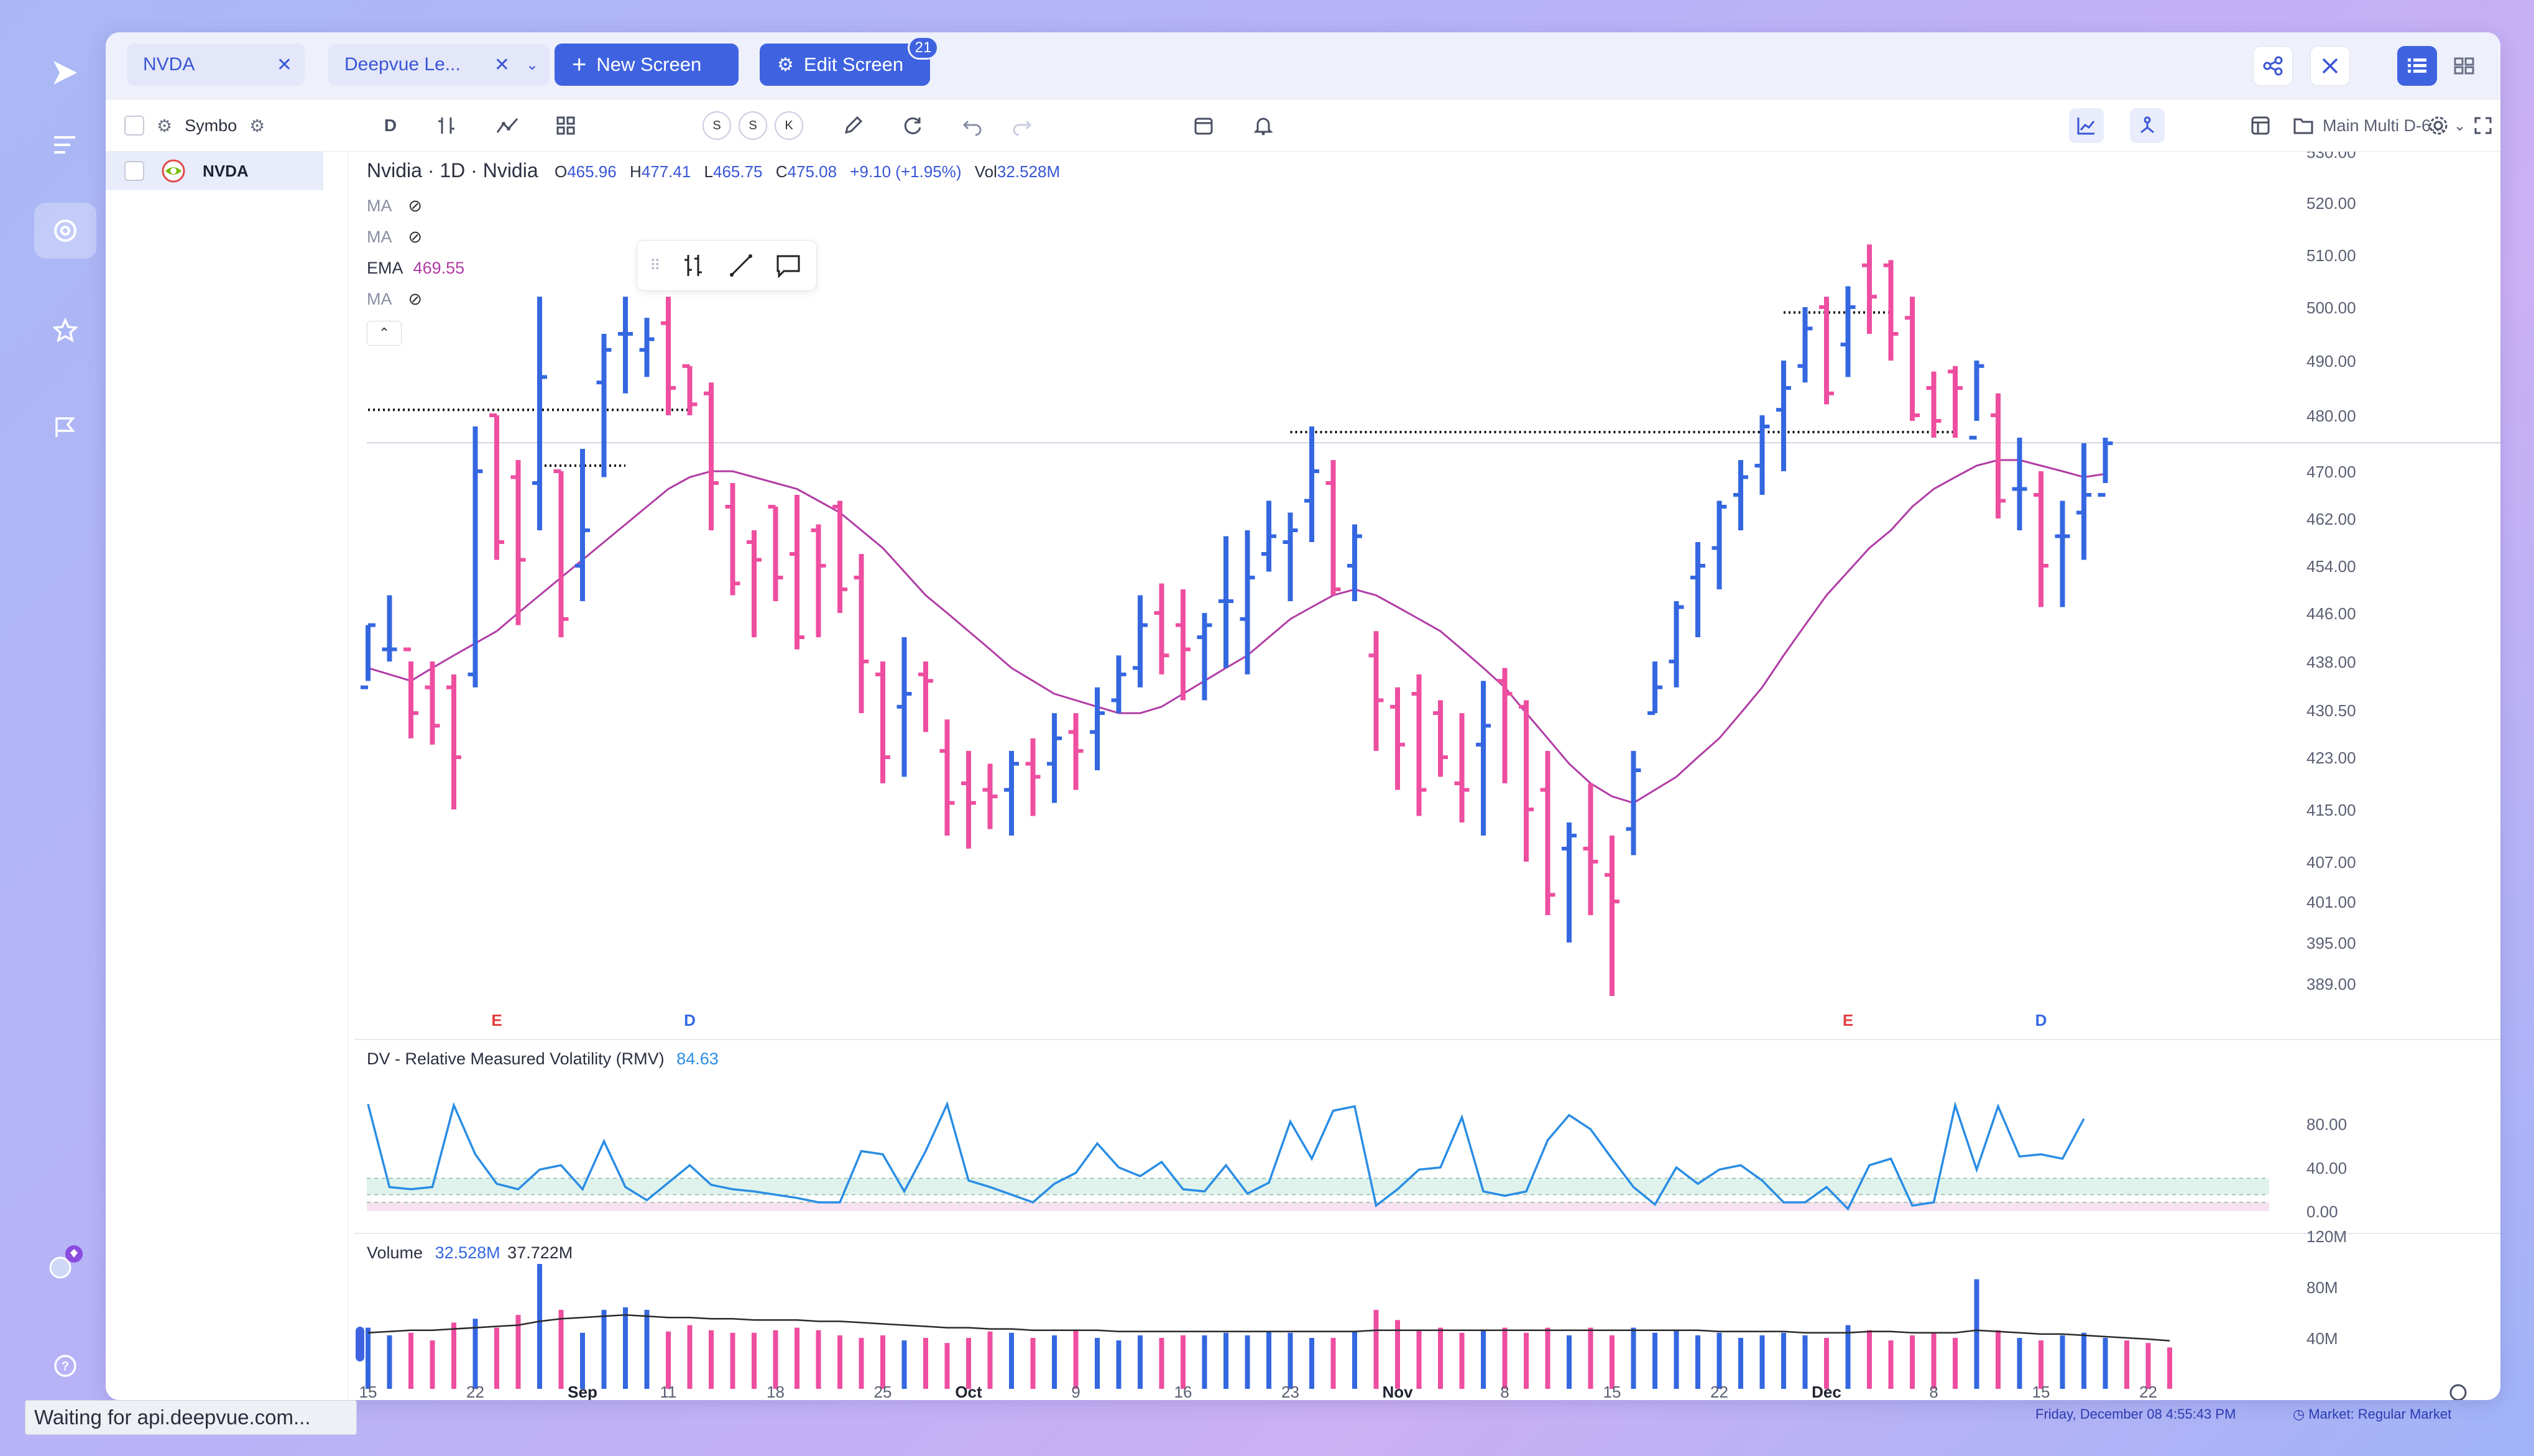 The image size is (2534, 1456). Describe the element at coordinates (741, 265) in the screenshot. I see `trendline-tool-icon` at that location.